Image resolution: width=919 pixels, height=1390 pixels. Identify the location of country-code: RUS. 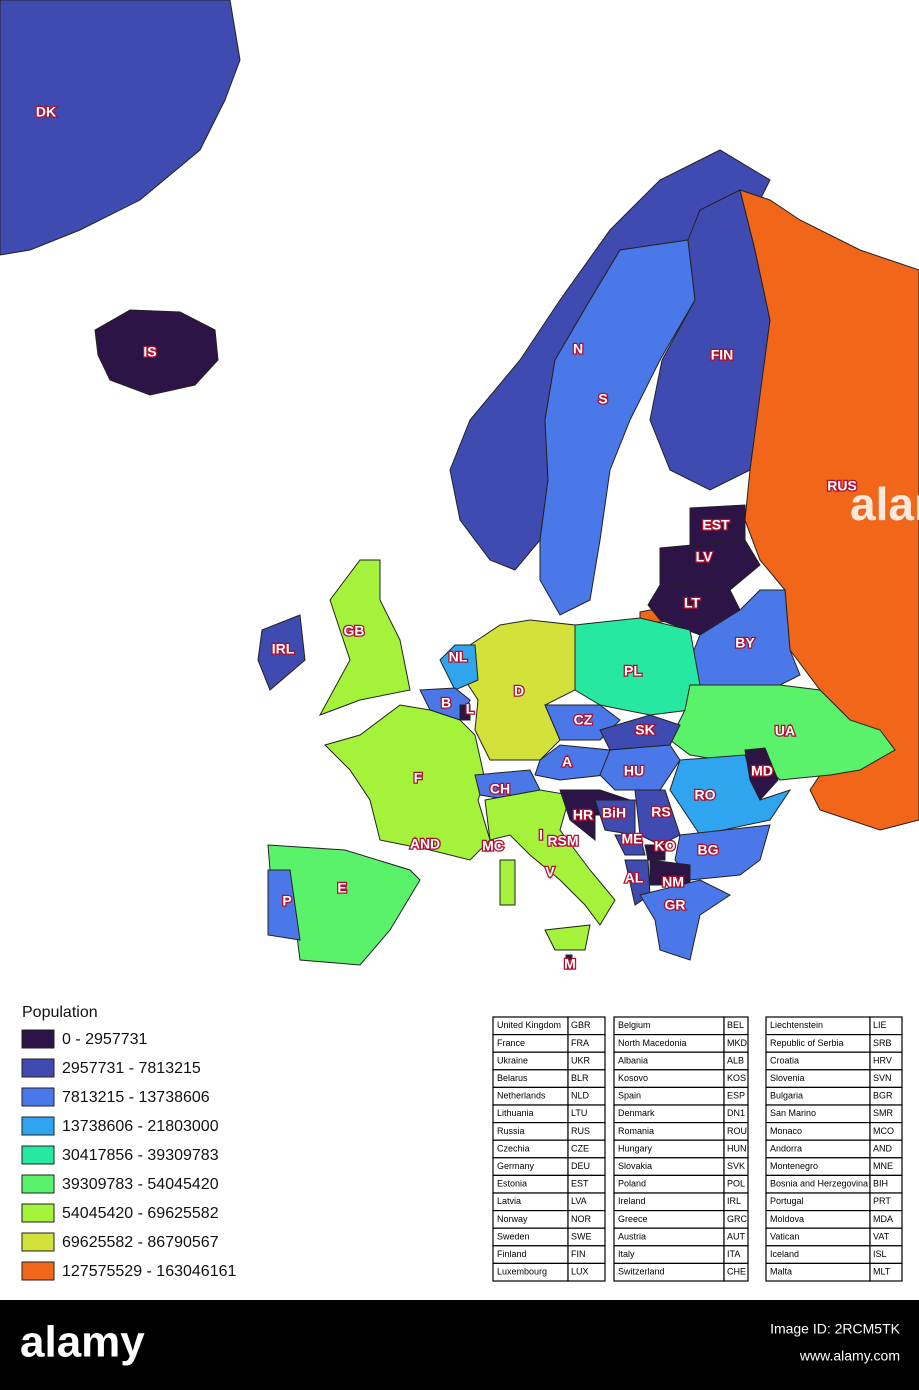
(580, 1131).